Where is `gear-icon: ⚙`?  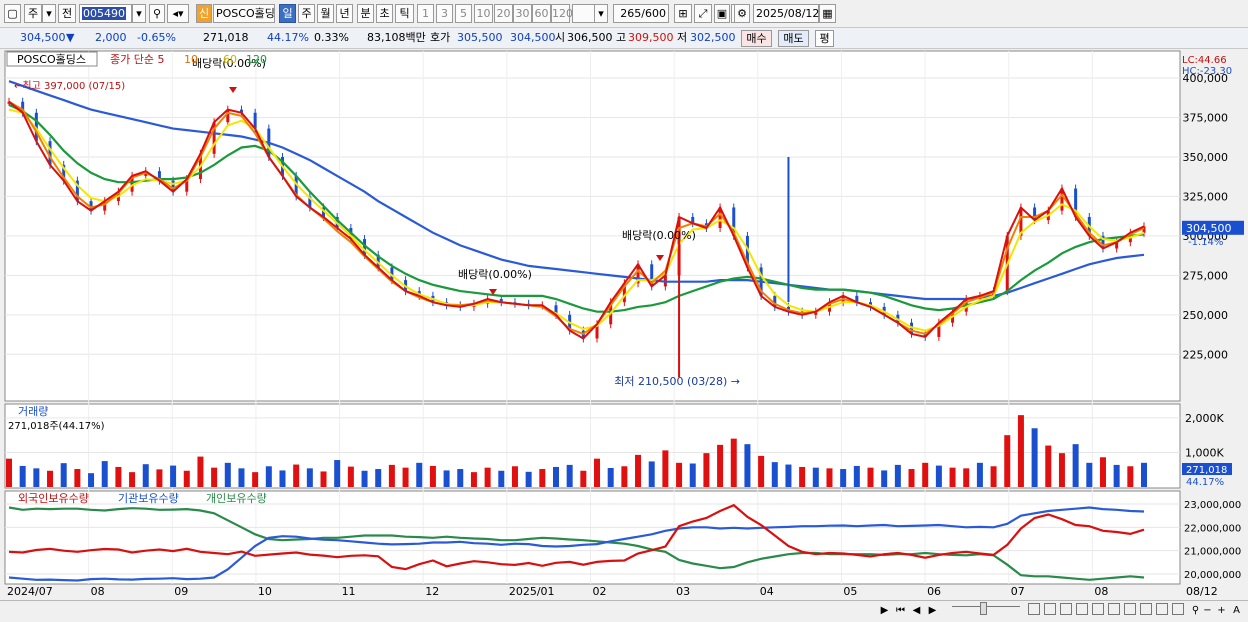 gear-icon: ⚙ is located at coordinates (742, 13).